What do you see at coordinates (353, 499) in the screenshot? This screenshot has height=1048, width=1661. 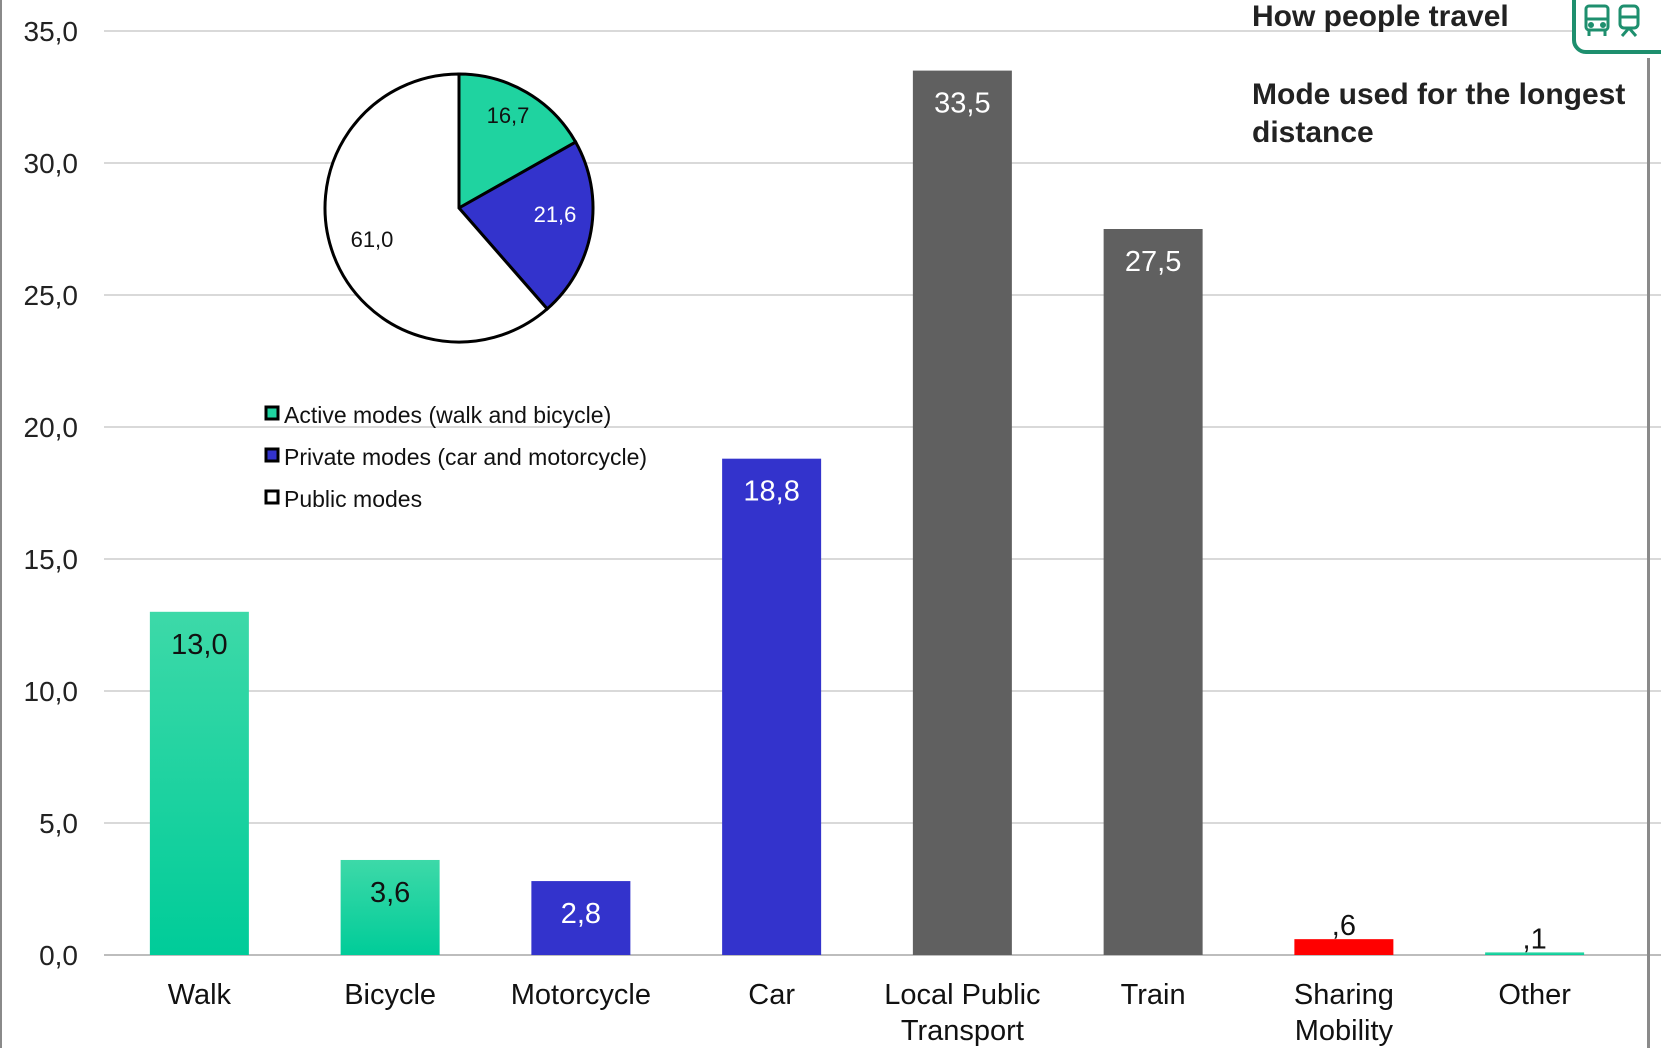 I see `legend-label: Public modes` at bounding box center [353, 499].